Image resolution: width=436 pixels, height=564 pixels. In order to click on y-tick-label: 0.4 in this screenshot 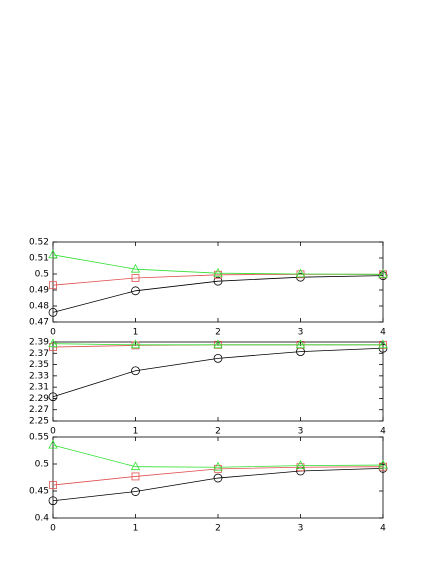, I will do `click(42, 519)`.